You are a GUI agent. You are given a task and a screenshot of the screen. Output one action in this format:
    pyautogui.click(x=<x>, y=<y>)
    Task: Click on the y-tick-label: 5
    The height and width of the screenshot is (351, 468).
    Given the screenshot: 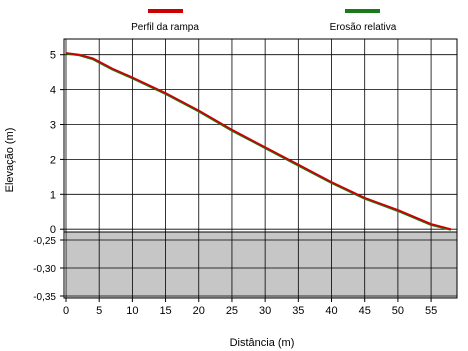 What is the action you would take?
    pyautogui.click(x=53, y=56)
    